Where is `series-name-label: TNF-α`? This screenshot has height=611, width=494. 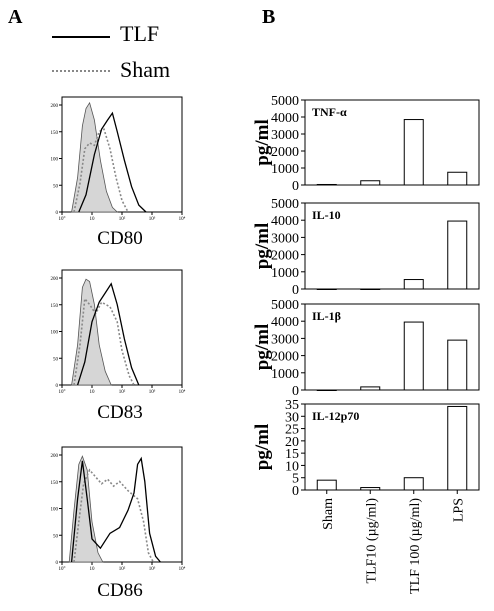
series-name-label: TNF-α is located at coordinates (329, 112).